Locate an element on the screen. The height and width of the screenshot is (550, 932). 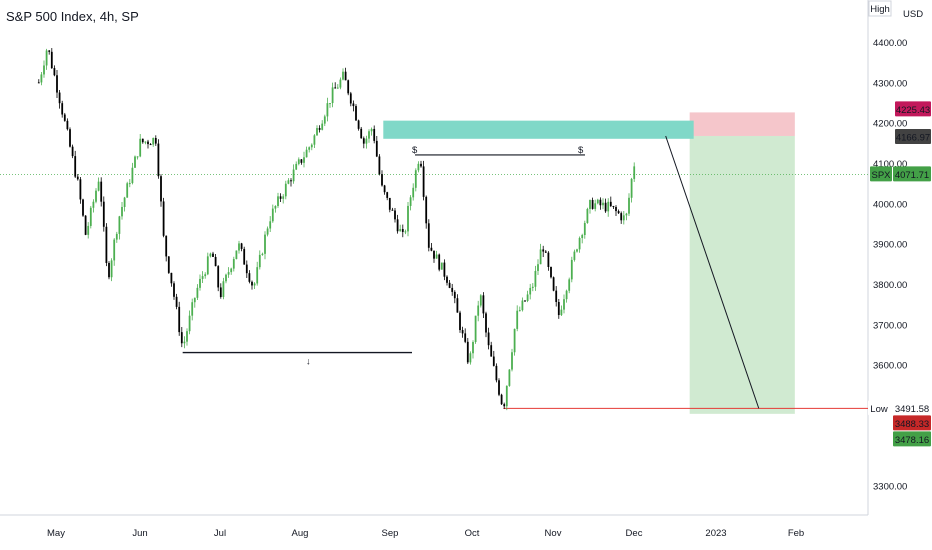
y-tick-label: 3900.00 is located at coordinates (890, 245).